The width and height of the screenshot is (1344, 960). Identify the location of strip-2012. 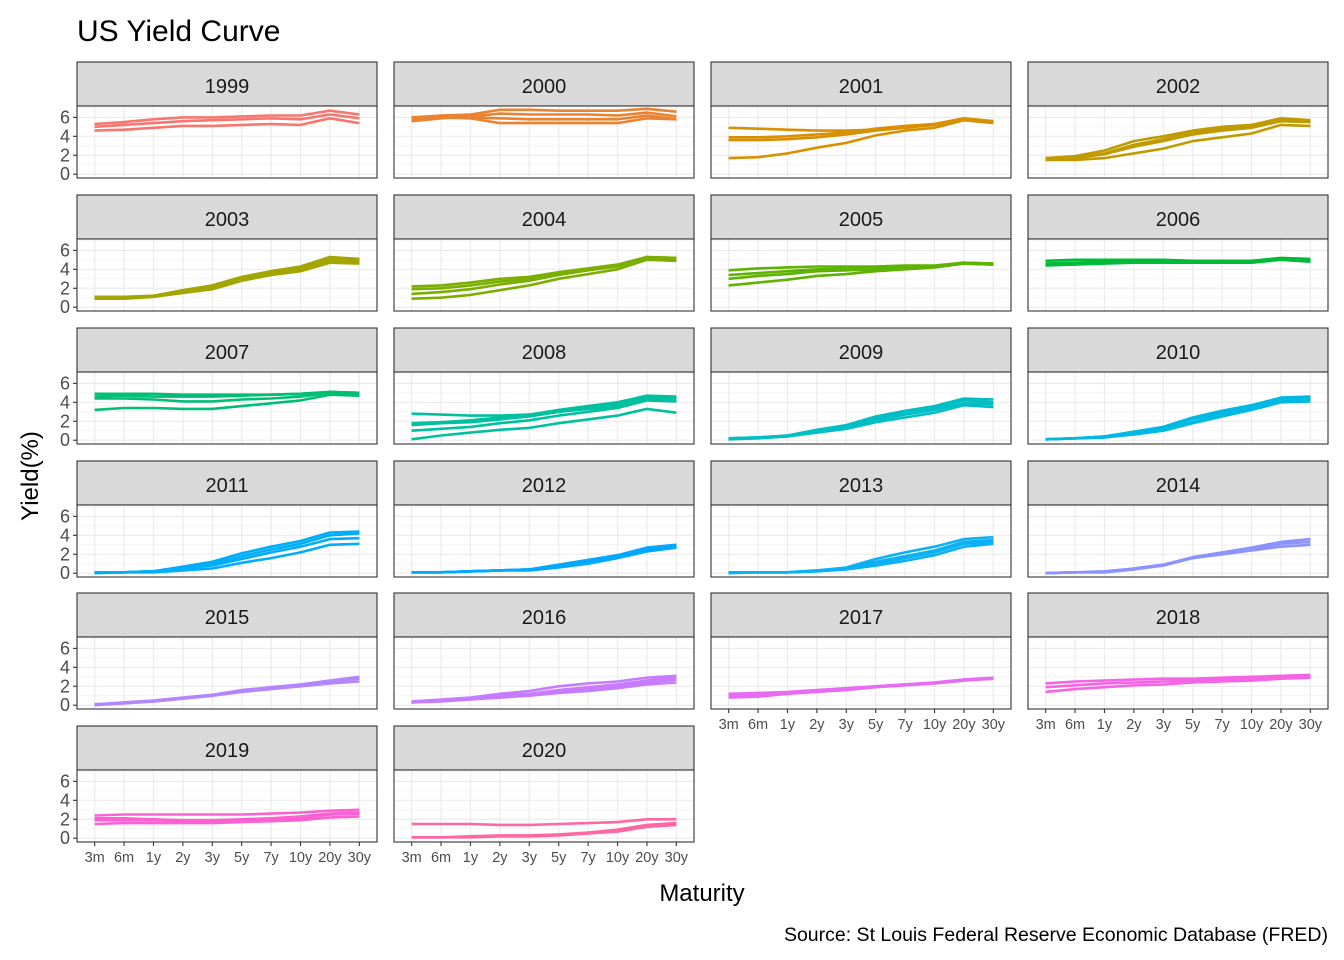
(544, 483).